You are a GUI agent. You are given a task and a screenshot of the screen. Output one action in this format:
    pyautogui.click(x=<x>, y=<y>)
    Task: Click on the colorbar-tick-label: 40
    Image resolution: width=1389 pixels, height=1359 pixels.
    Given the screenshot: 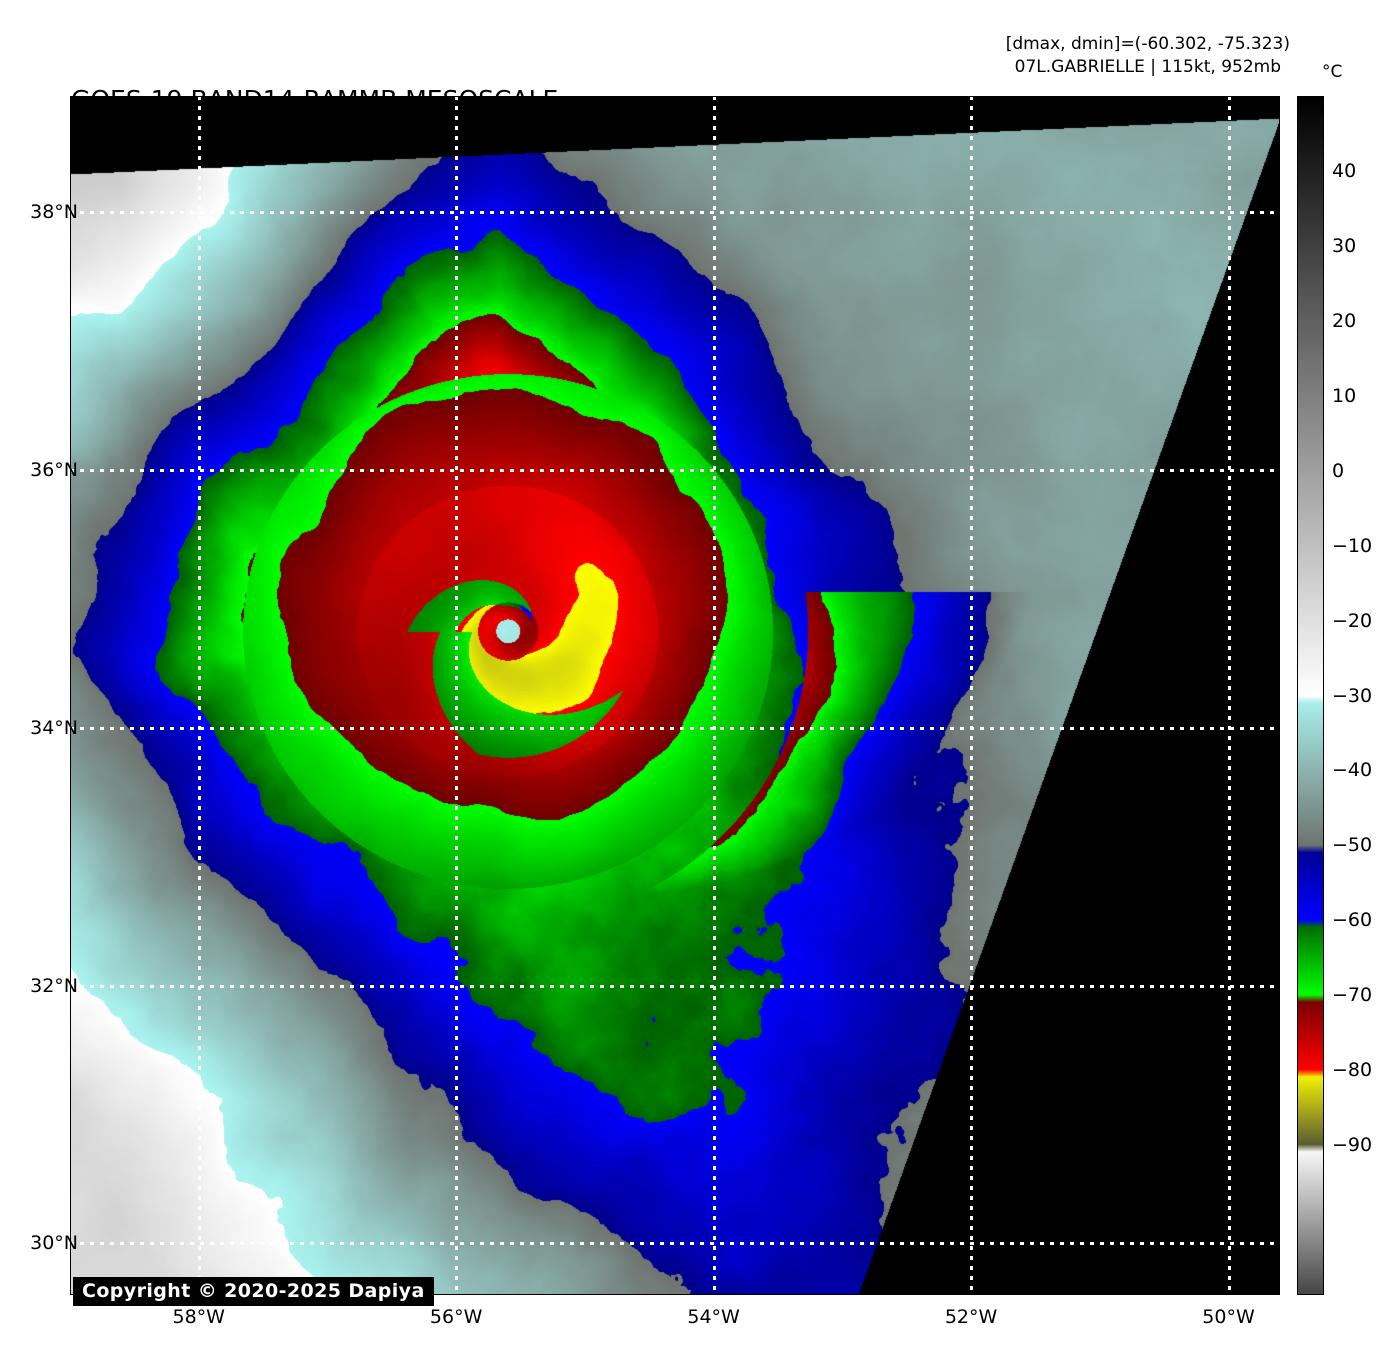 What is the action you would take?
    pyautogui.click(x=1344, y=170)
    